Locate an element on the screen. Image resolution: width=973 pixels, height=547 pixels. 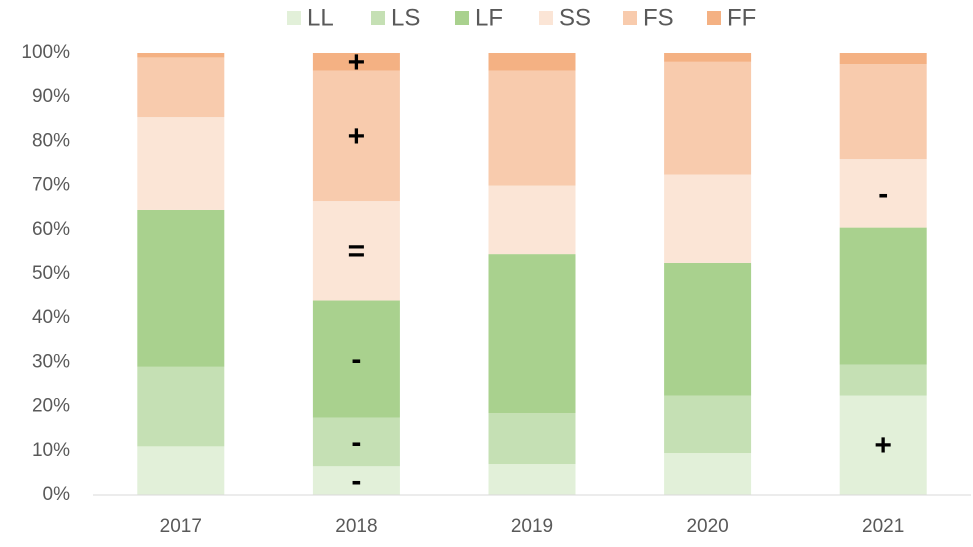
y-tick-label: 90% is located at coordinates (51, 96).